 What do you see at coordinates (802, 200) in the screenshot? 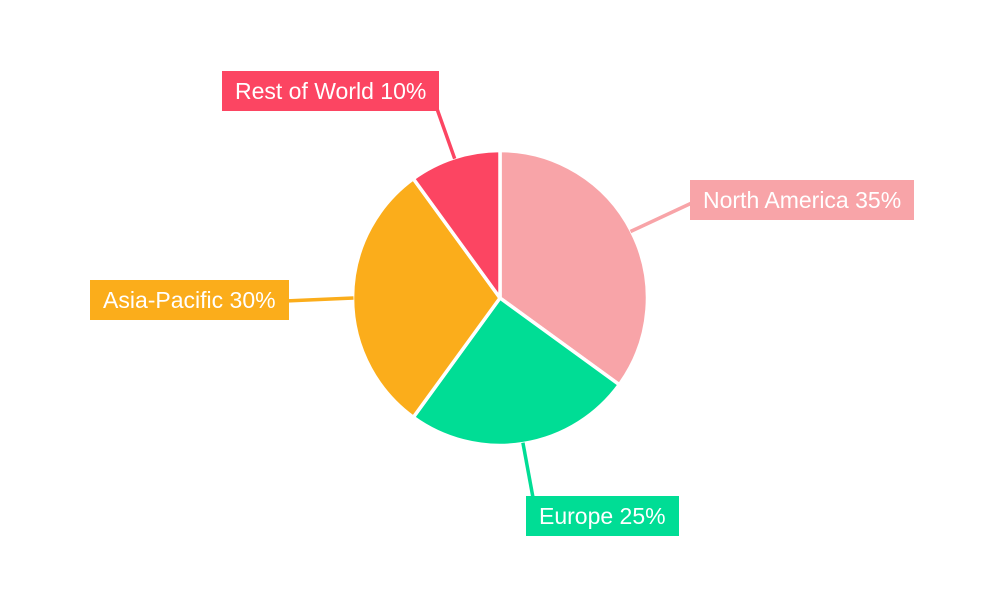
I see `slice-label-north-america: North America 35%` at bounding box center [802, 200].